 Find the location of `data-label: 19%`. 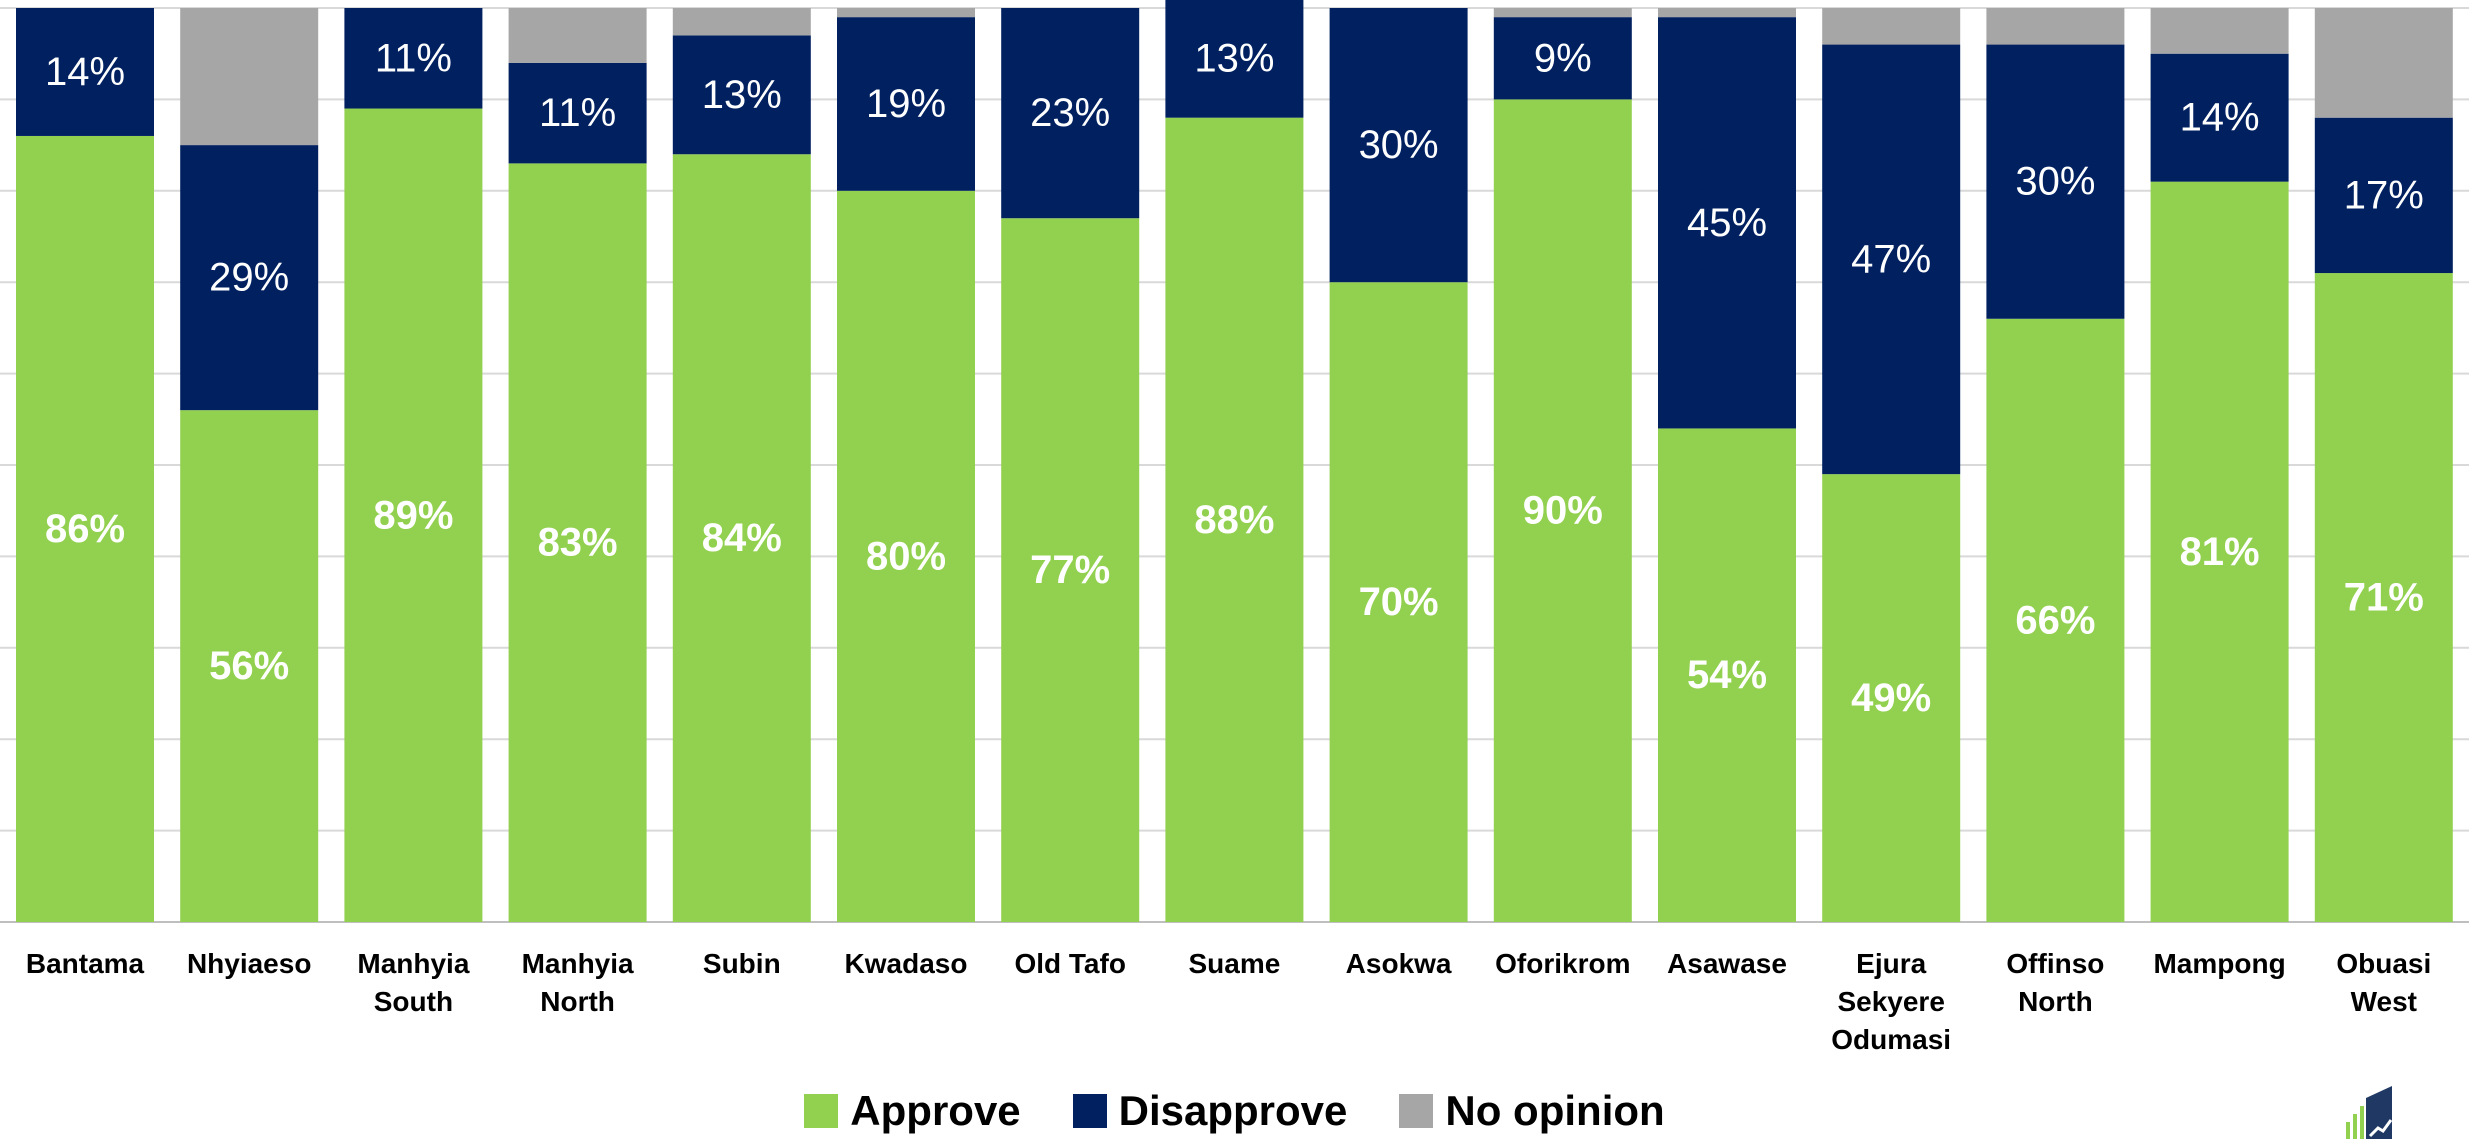

data-label: 19% is located at coordinates (906, 104).